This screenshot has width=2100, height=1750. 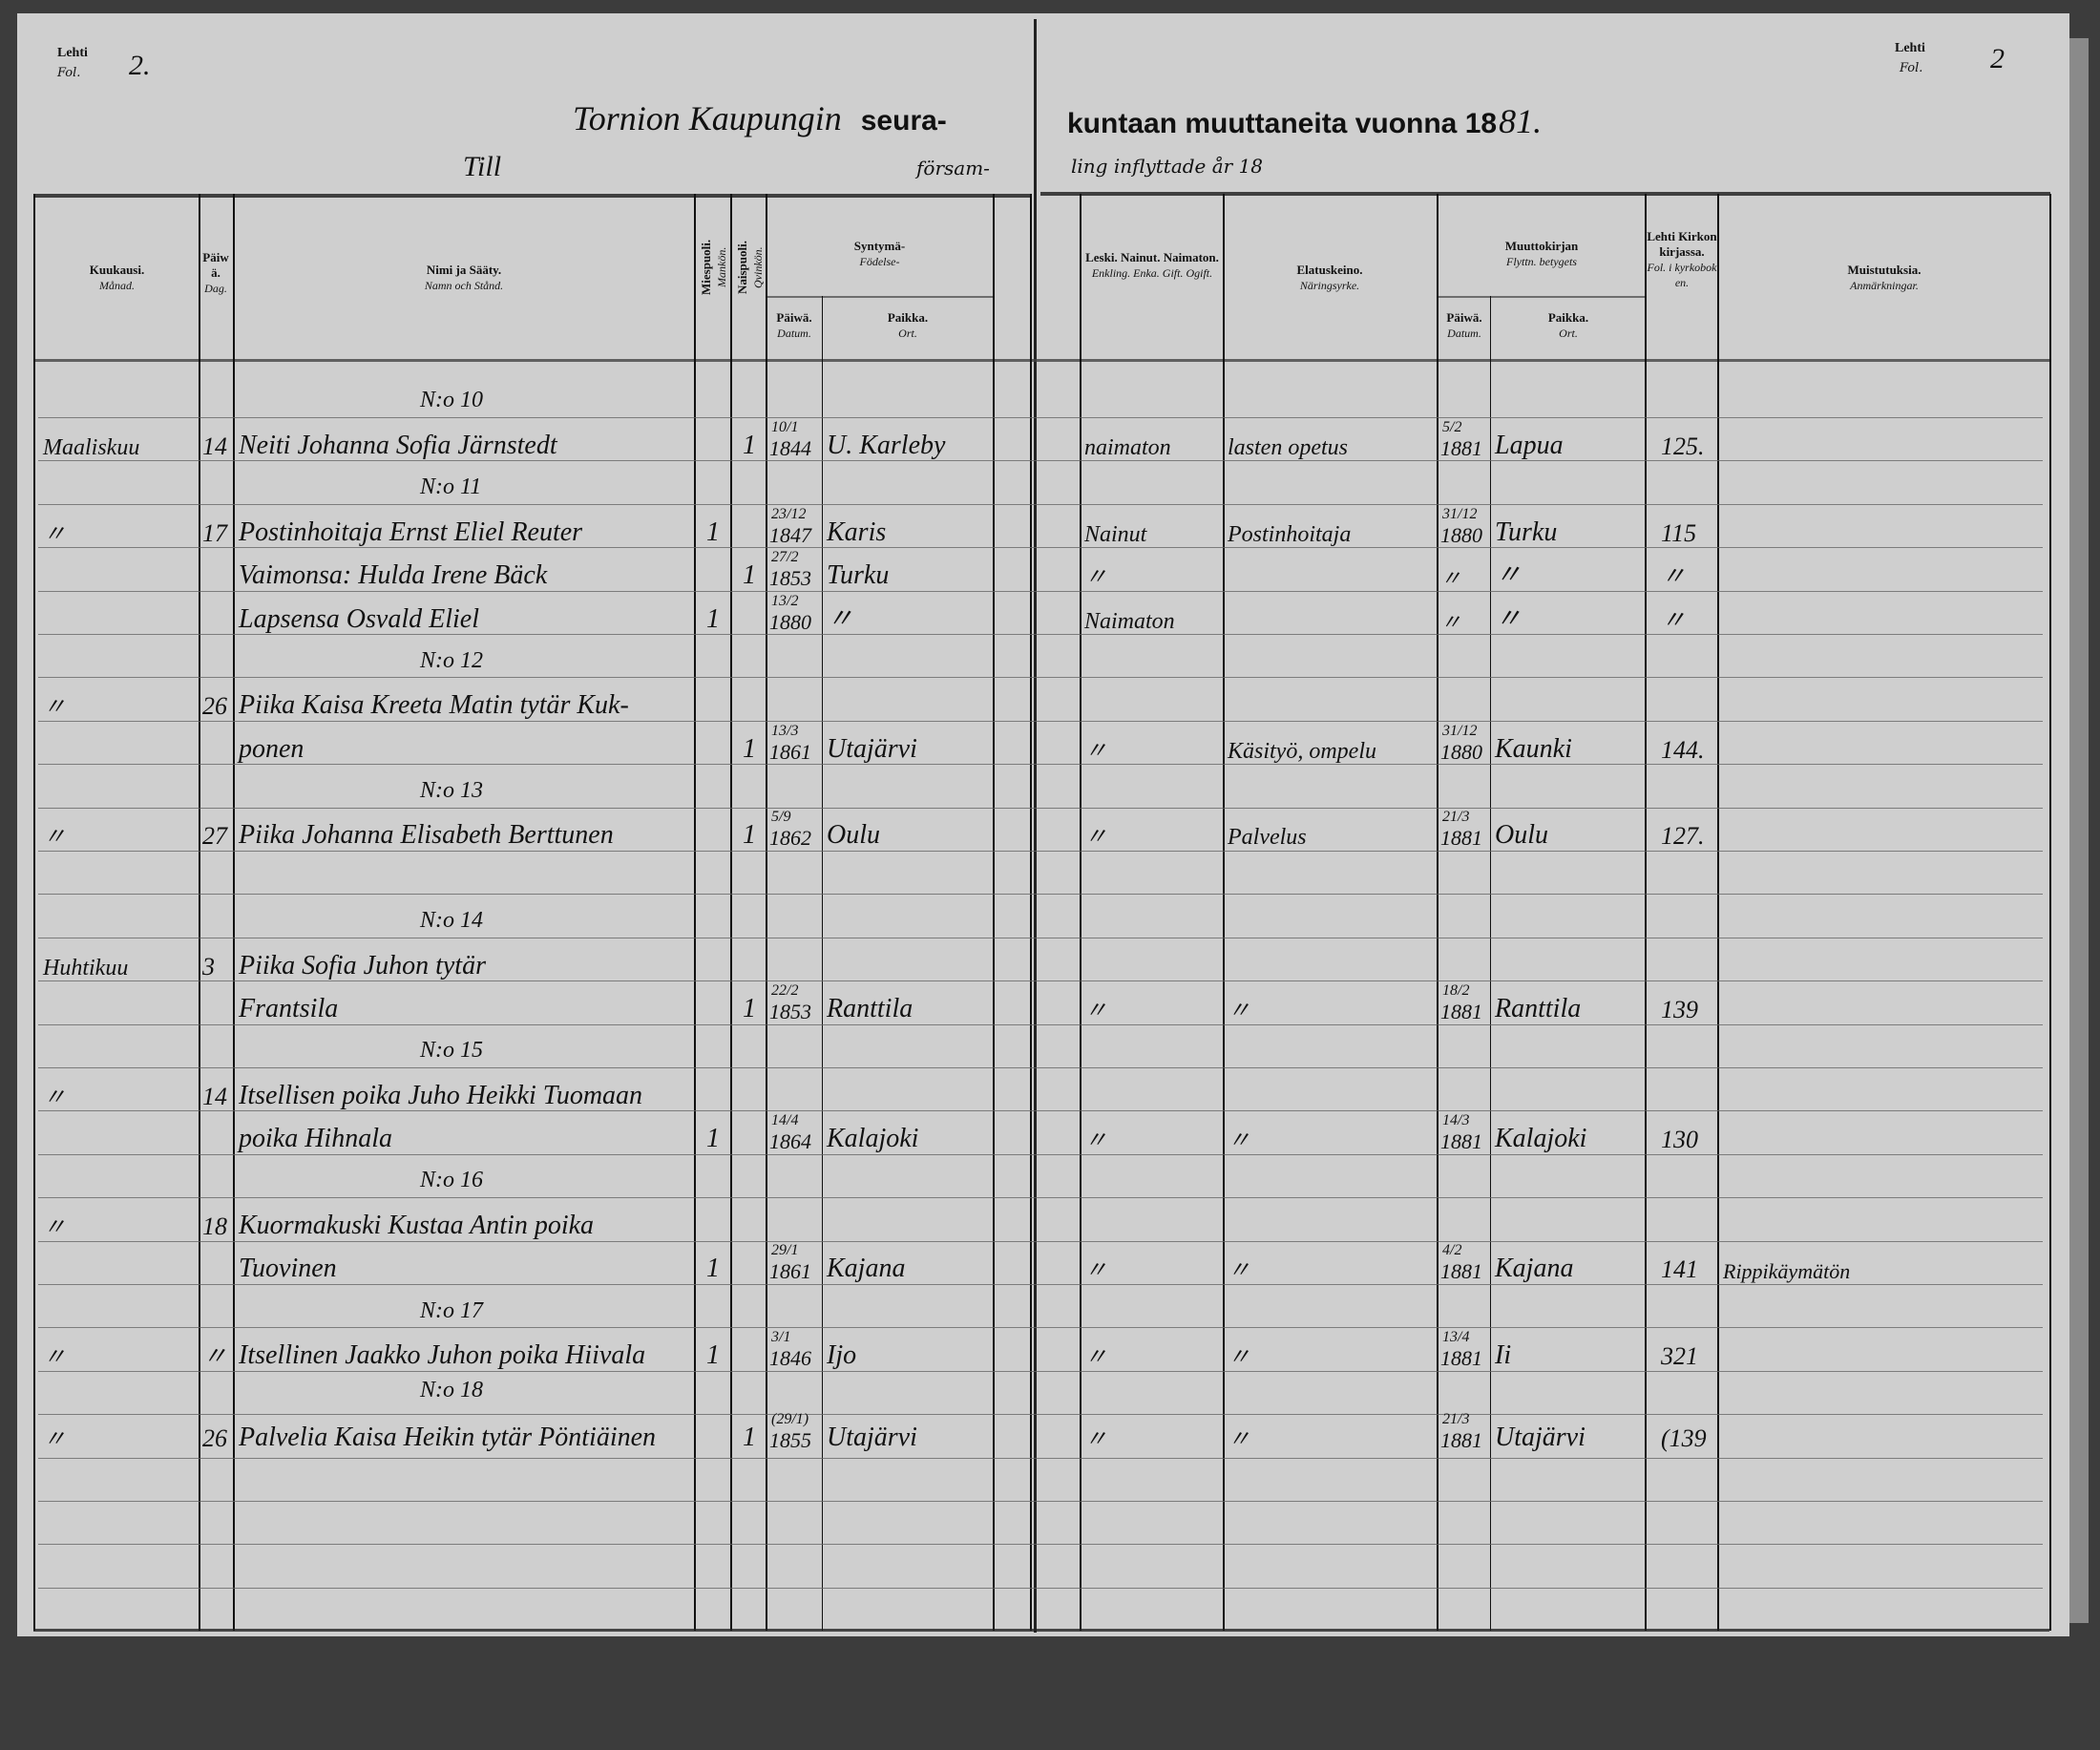 I want to click on entry-bdate-y: 1847, so click(x=790, y=535).